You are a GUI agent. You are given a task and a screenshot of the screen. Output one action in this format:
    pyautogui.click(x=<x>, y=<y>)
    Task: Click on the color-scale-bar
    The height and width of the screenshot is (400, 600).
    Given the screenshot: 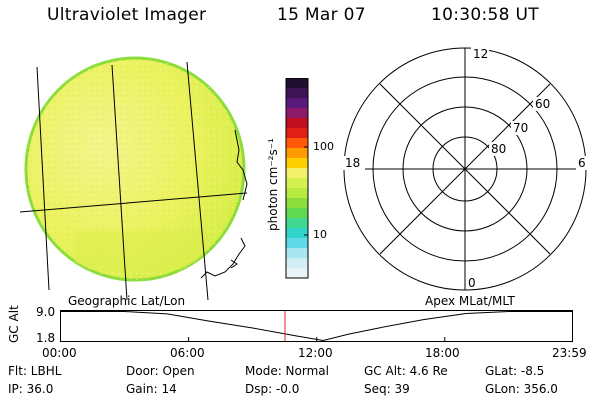 What is the action you would take?
    pyautogui.click(x=297, y=178)
    